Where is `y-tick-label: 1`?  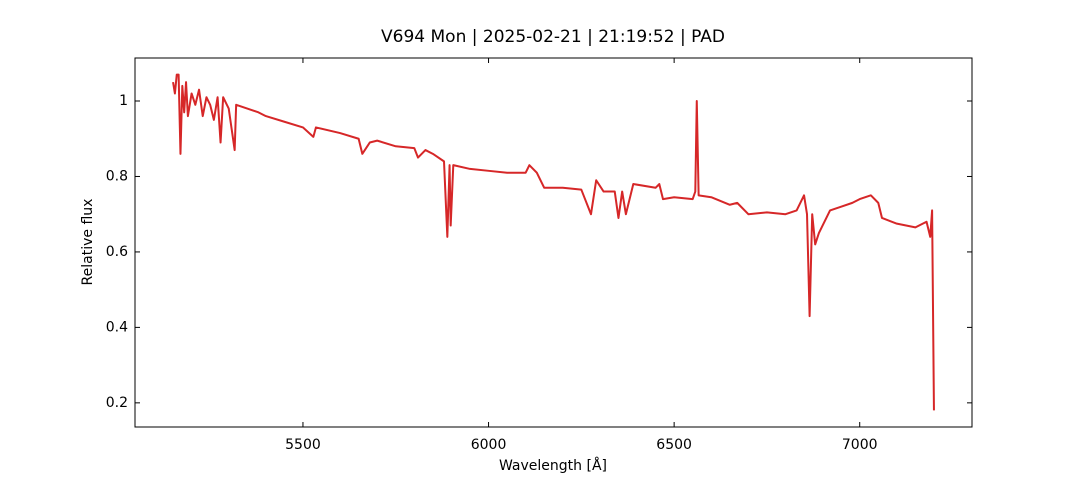 y-tick-label: 1 is located at coordinates (123, 101).